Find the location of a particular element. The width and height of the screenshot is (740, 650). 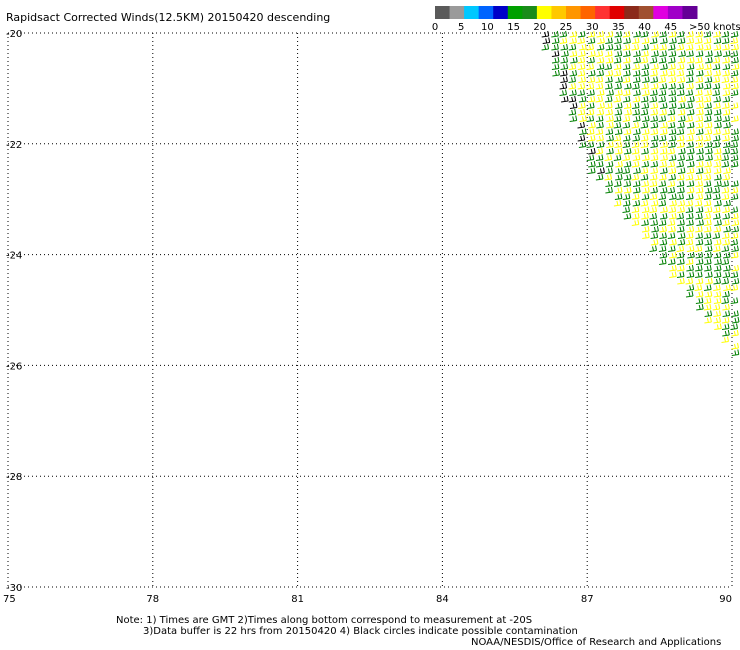

colorbar-label: 5 is located at coordinates (461, 27).